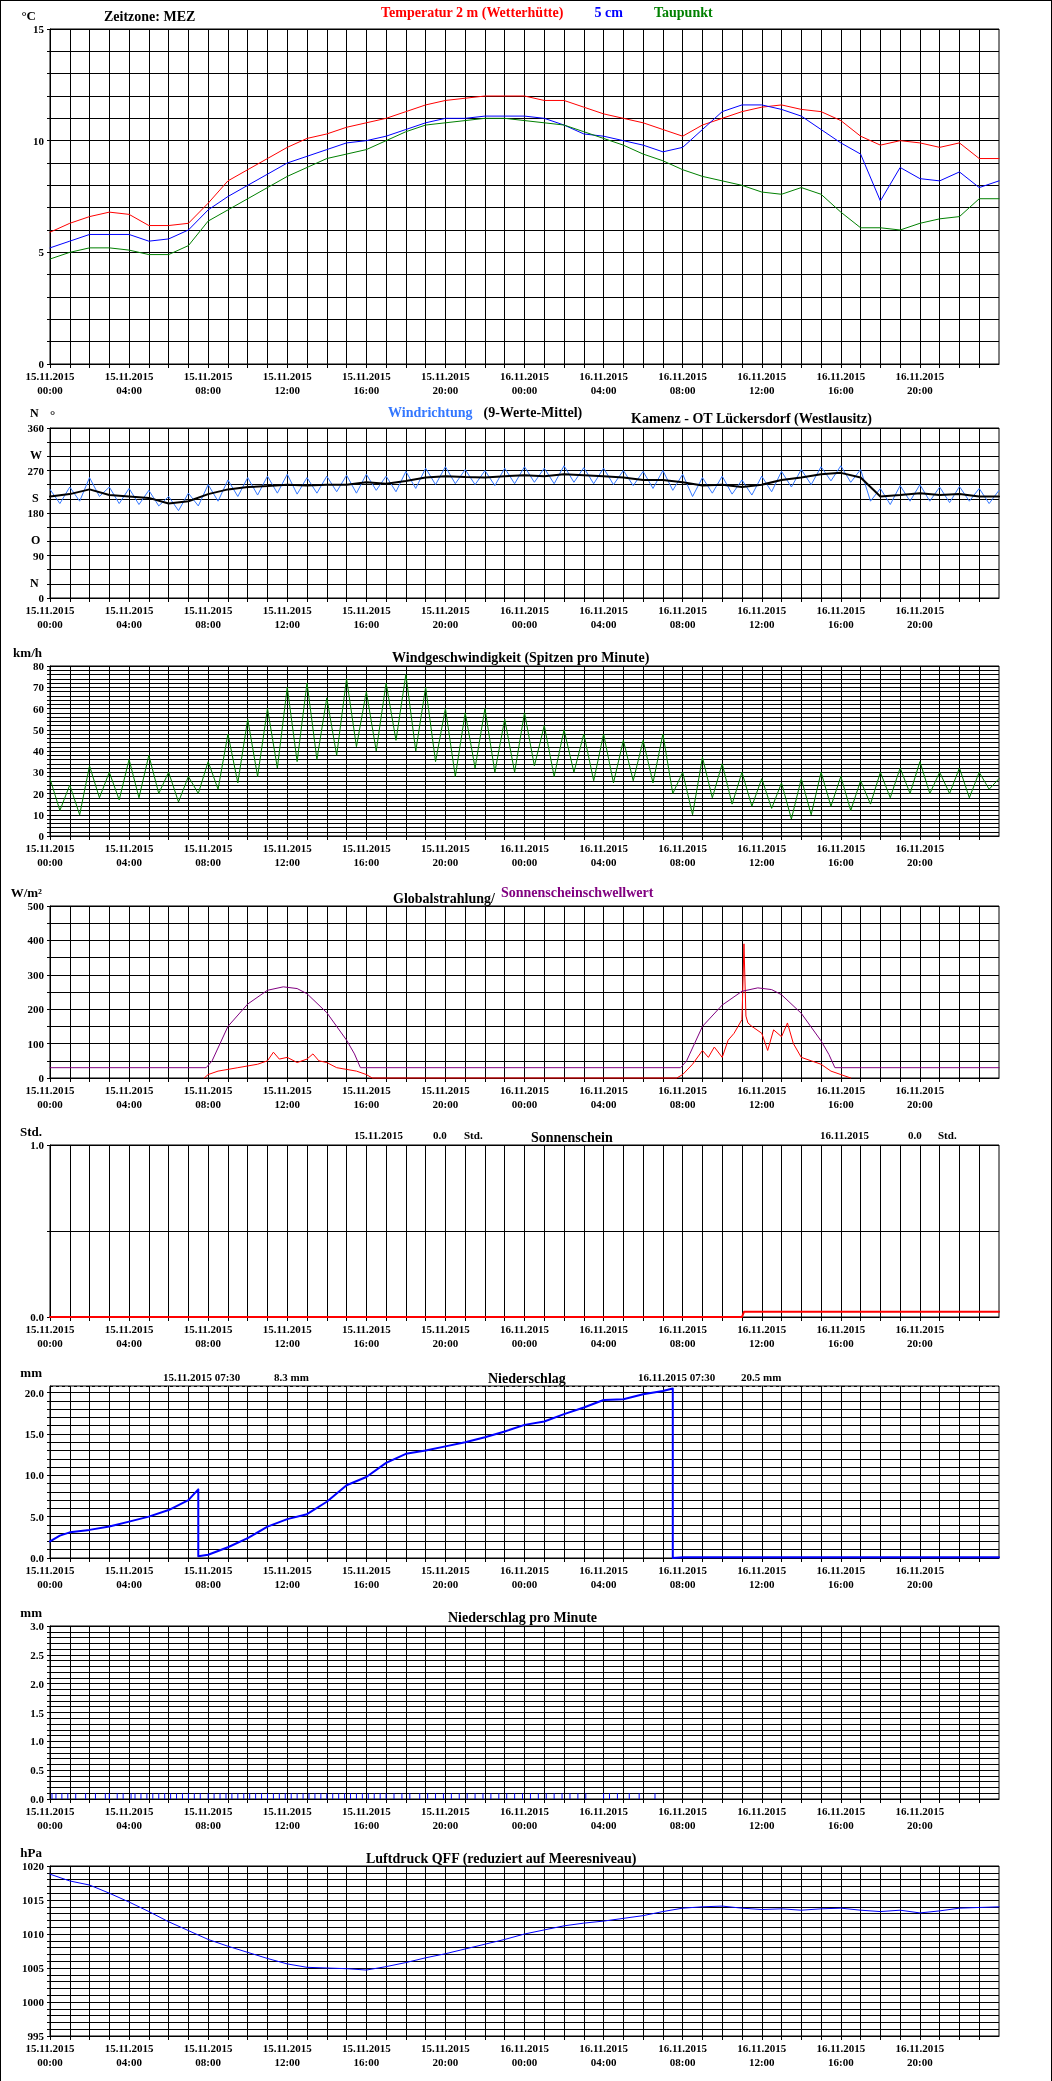 The width and height of the screenshot is (1052, 2081). What do you see at coordinates (445, 1097) in the screenshot?
I see `x-tick-label: 15.11.2015 20:00` at bounding box center [445, 1097].